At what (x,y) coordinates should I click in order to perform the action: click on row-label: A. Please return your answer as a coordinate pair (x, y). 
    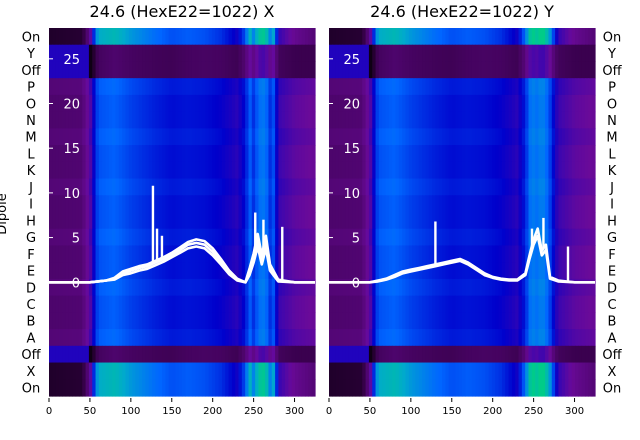
    Looking at the image, I should click on (31, 338).